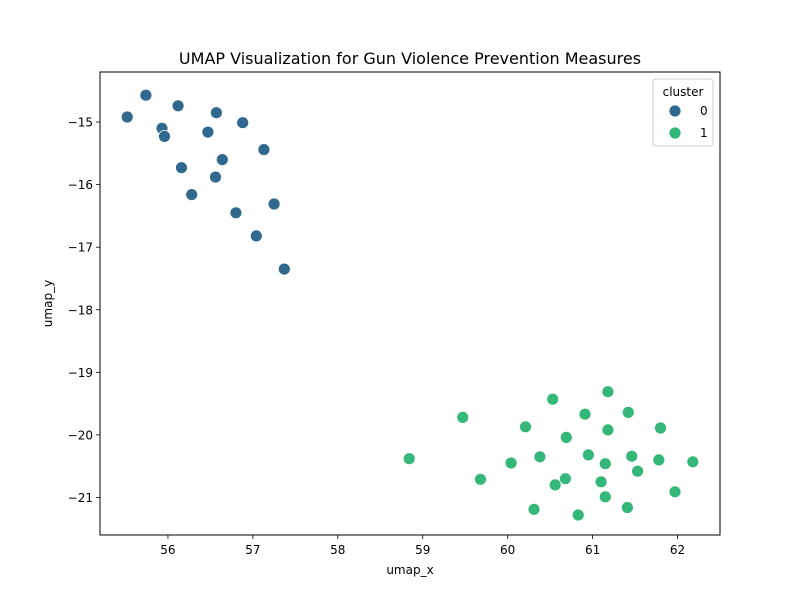 This screenshot has width=800, height=600. I want to click on y-tick-label-2: −17, so click(80, 248).